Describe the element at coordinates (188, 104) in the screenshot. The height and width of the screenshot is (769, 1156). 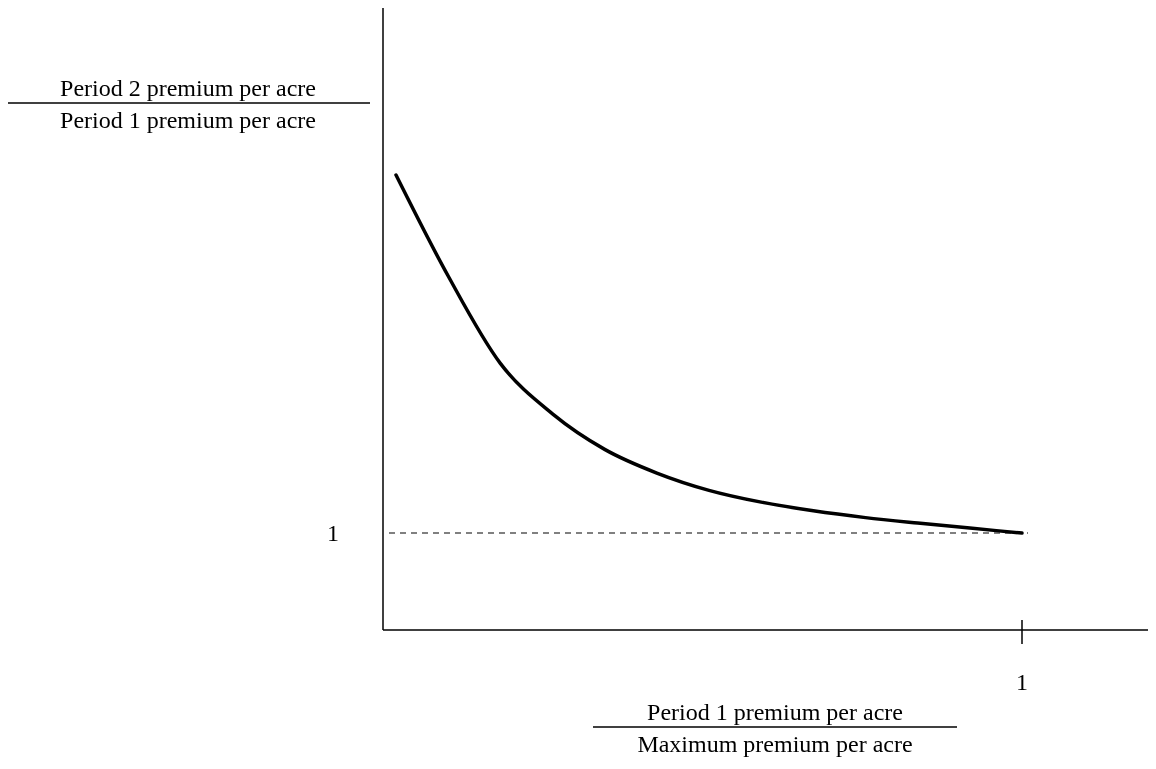
I see `y-axis-title: Period 2 premium per acre Period 1 premium per acre` at that location.